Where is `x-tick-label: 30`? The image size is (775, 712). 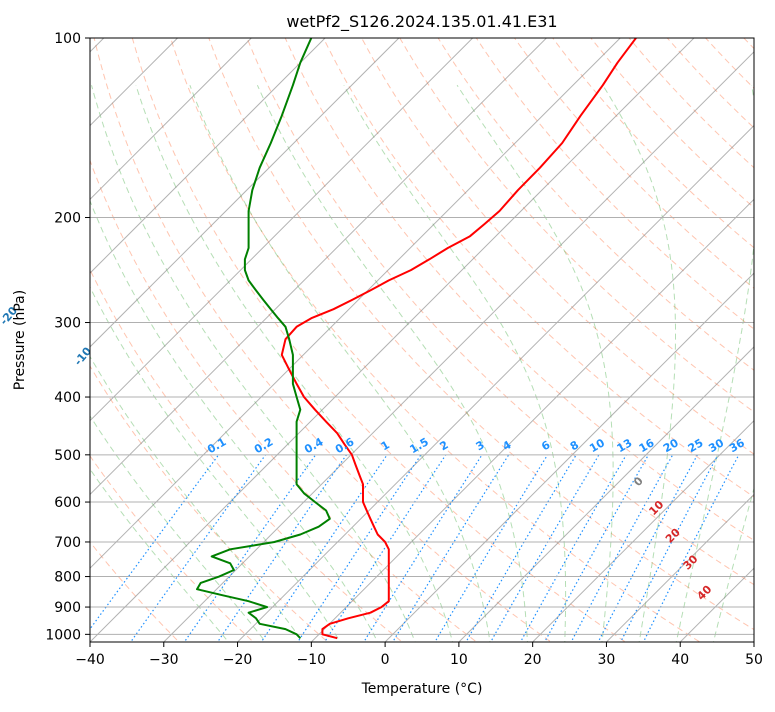
x-tick-label: 30 is located at coordinates (607, 660).